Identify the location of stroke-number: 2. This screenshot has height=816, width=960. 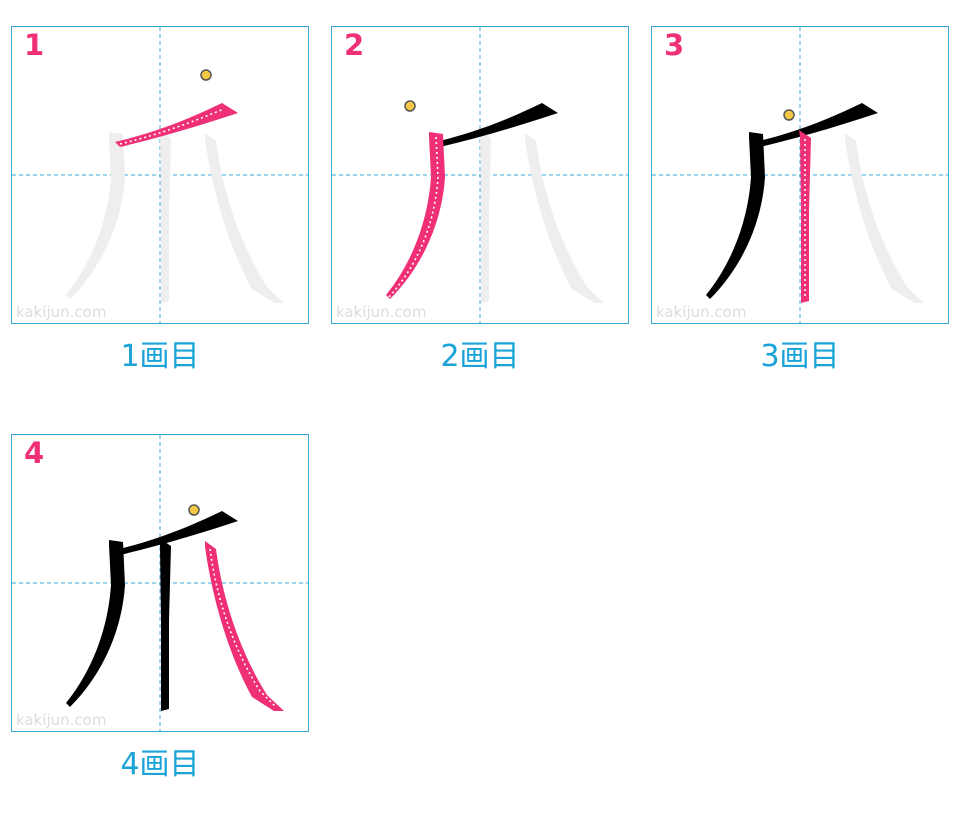
(354, 45).